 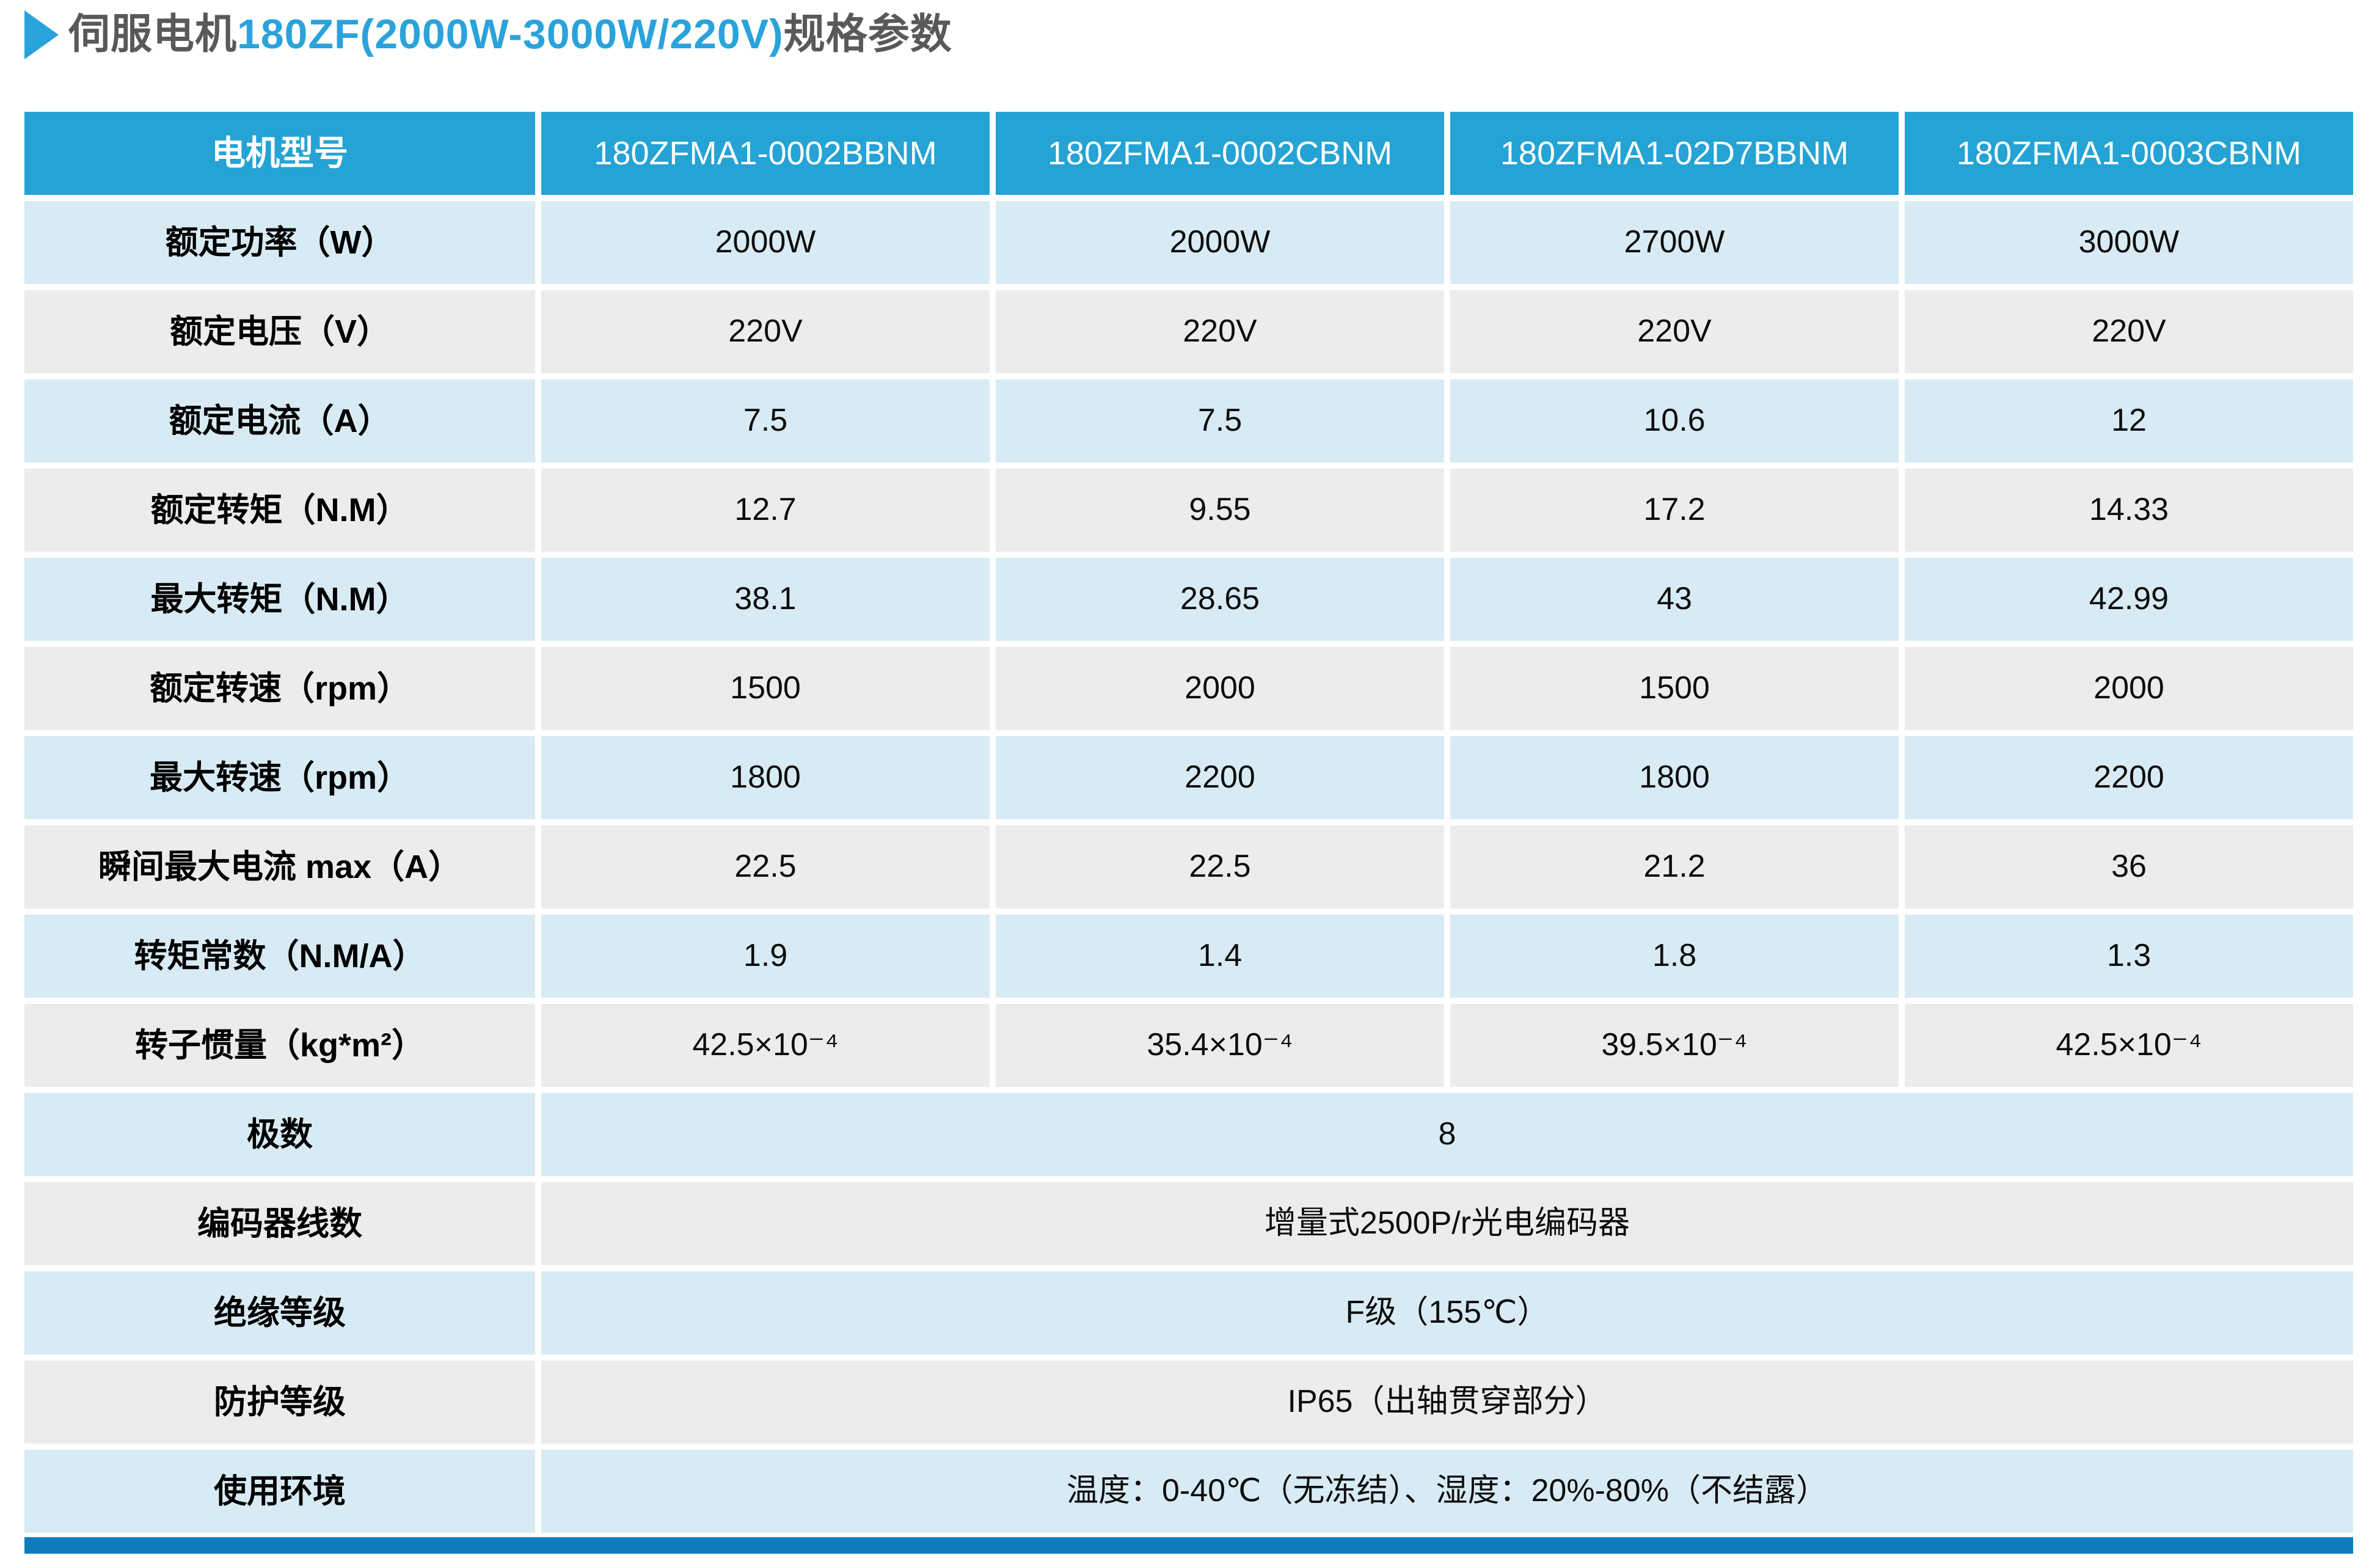 I want to click on max-torque-value: 43, so click(x=1674, y=600).